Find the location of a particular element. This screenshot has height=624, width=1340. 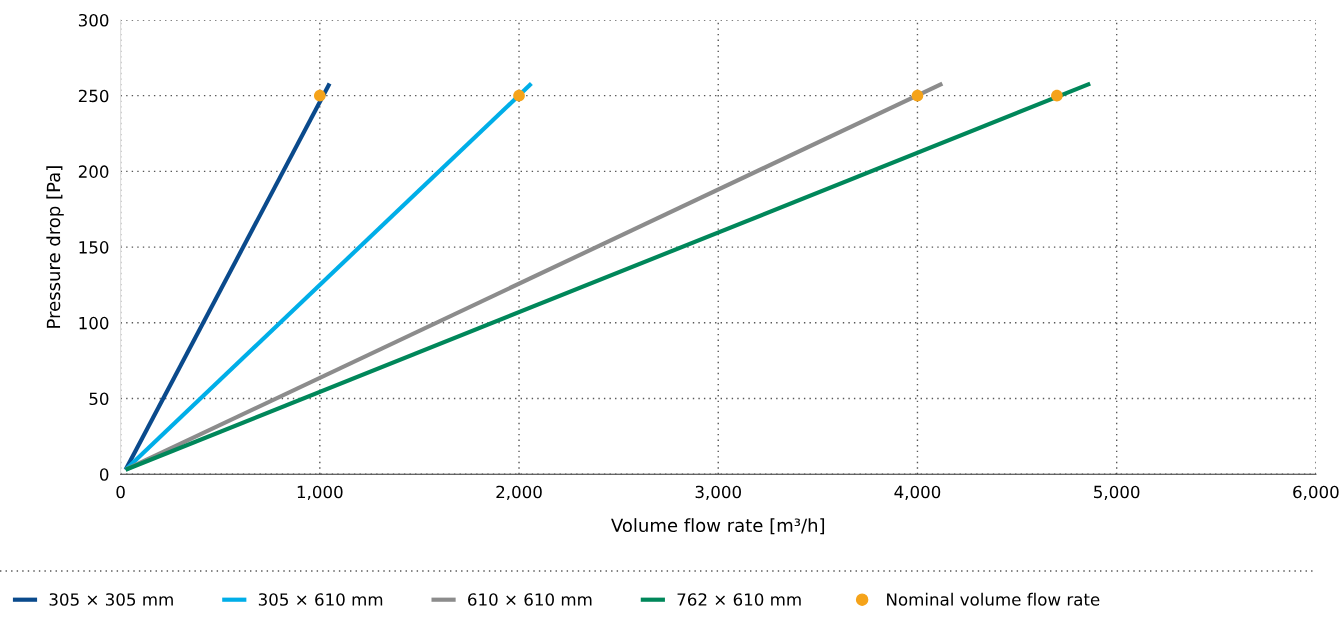

x-tick-label: 1,000 is located at coordinates (320, 492).